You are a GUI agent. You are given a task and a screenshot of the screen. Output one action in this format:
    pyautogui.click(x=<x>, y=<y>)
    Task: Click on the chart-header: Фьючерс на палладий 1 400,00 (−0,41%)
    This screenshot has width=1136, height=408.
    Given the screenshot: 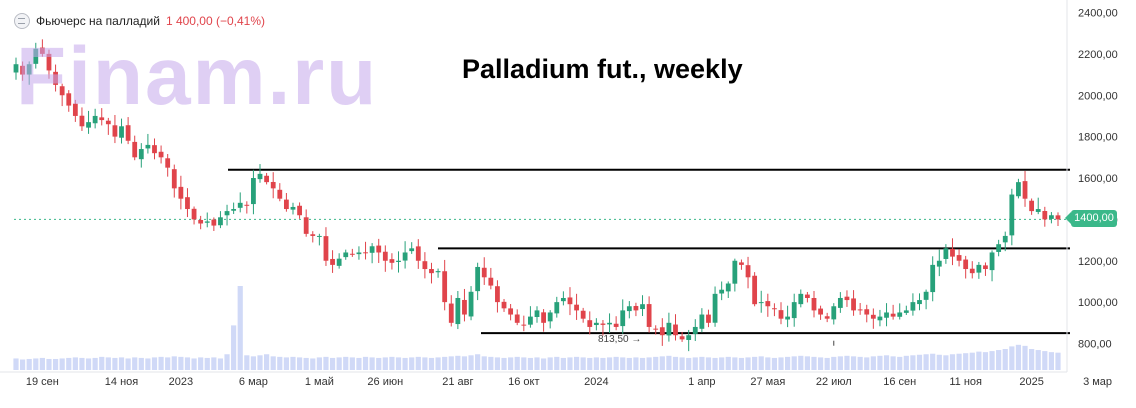 What is the action you would take?
    pyautogui.click(x=139, y=21)
    